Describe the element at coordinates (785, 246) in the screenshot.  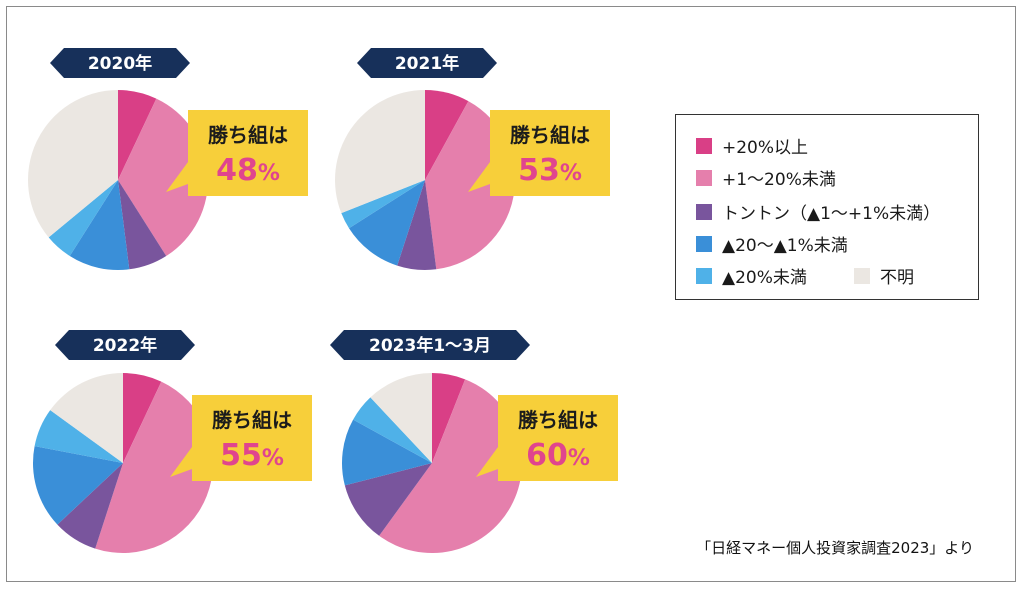
I see `legend-label: ▲20〜▲1%未満` at that location.